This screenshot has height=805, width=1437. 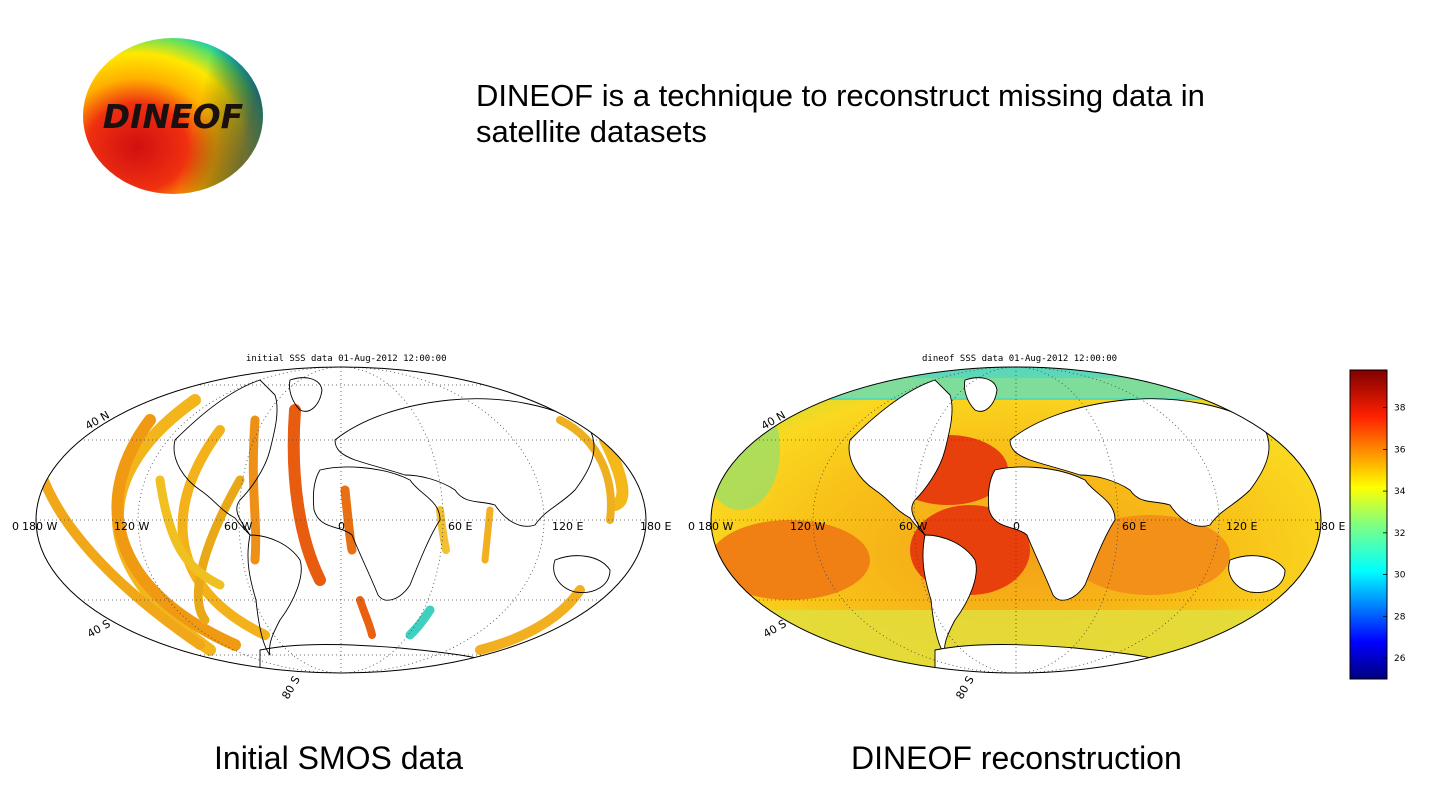 I want to click on colorbar-tick-label: 28, so click(x=1400, y=617).